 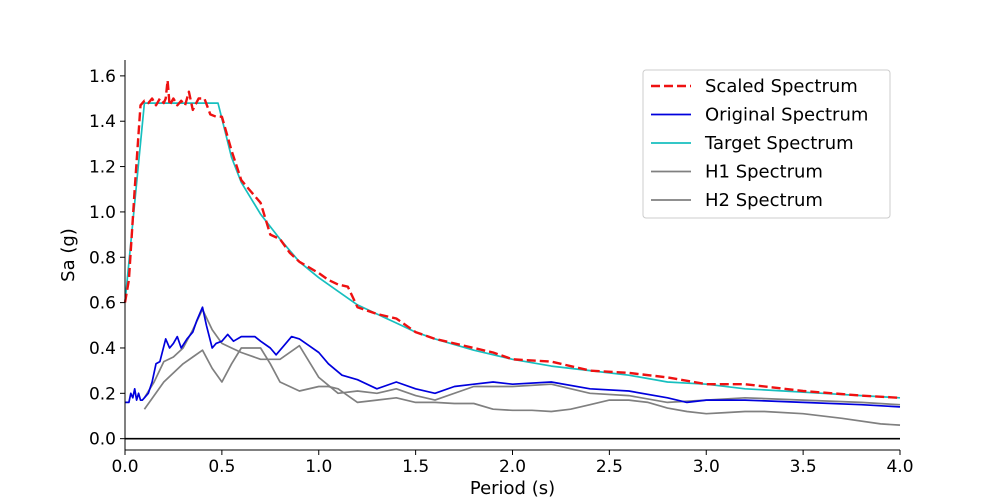 I want to click on y-axis-ticks: 0.0 0.2 0.4 0.6 0.8 1.0 1.2 1.4 1.6, so click(x=107, y=258).